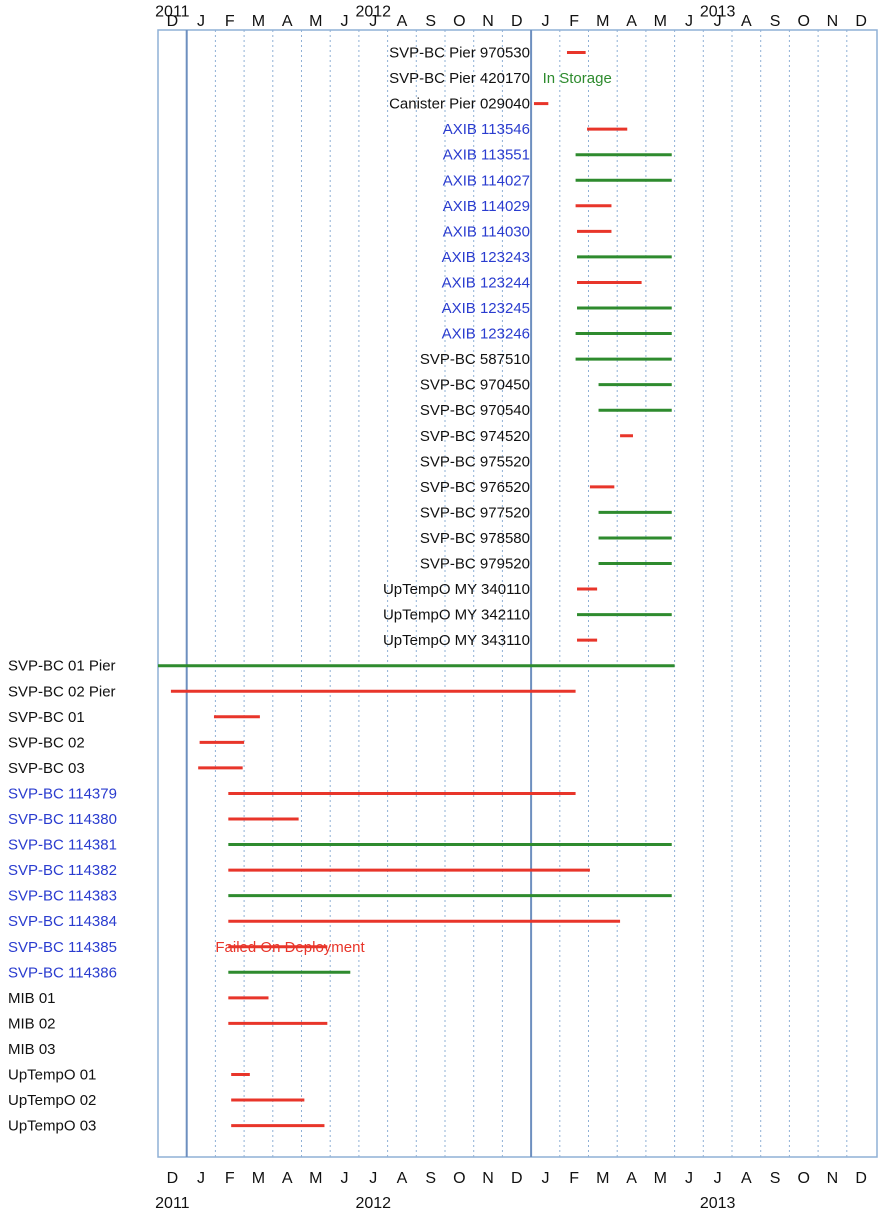 This screenshot has height=1215, width=879. I want to click on row-label: SVP-BC 970540, so click(475, 410).